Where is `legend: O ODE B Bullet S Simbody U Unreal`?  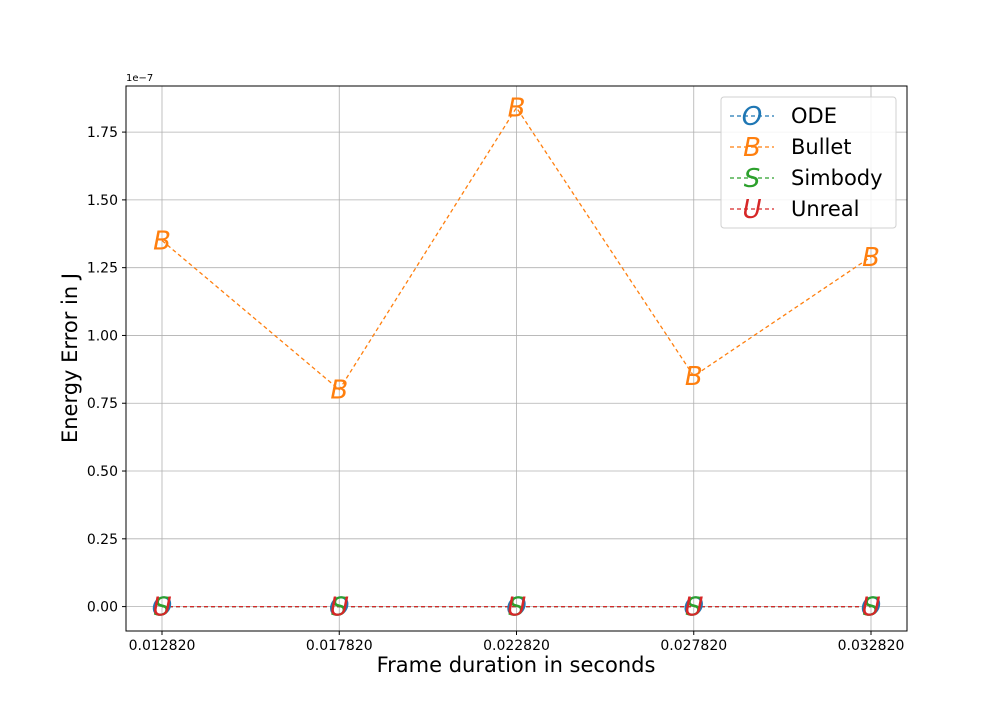 legend: O ODE B Bullet S Simbody U Unreal is located at coordinates (808, 162).